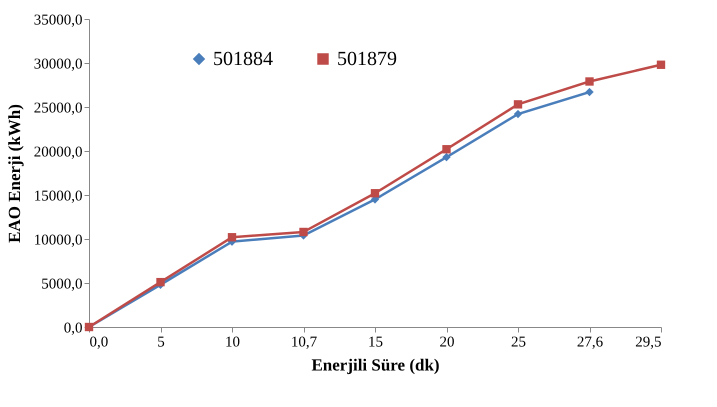 This screenshot has height=407, width=717. What do you see at coordinates (447, 342) in the screenshot?
I see `x-tick-label: 20` at bounding box center [447, 342].